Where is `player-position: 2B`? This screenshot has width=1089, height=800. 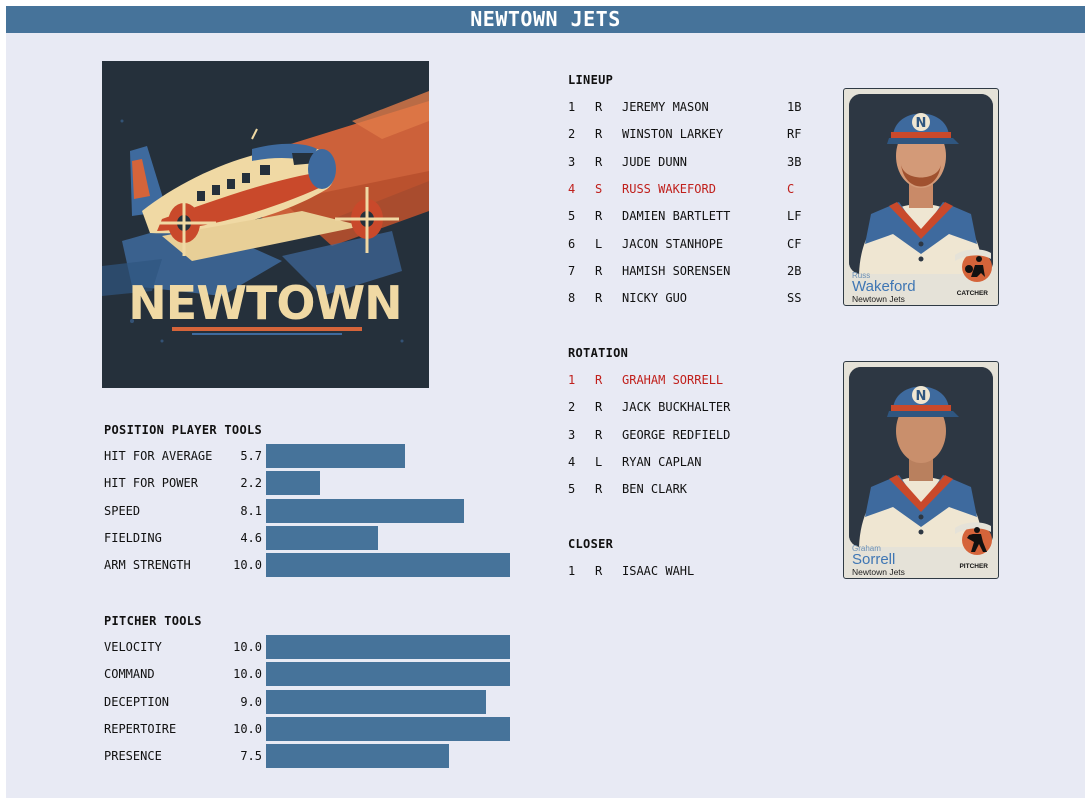 player-position: 2B is located at coordinates (794, 270).